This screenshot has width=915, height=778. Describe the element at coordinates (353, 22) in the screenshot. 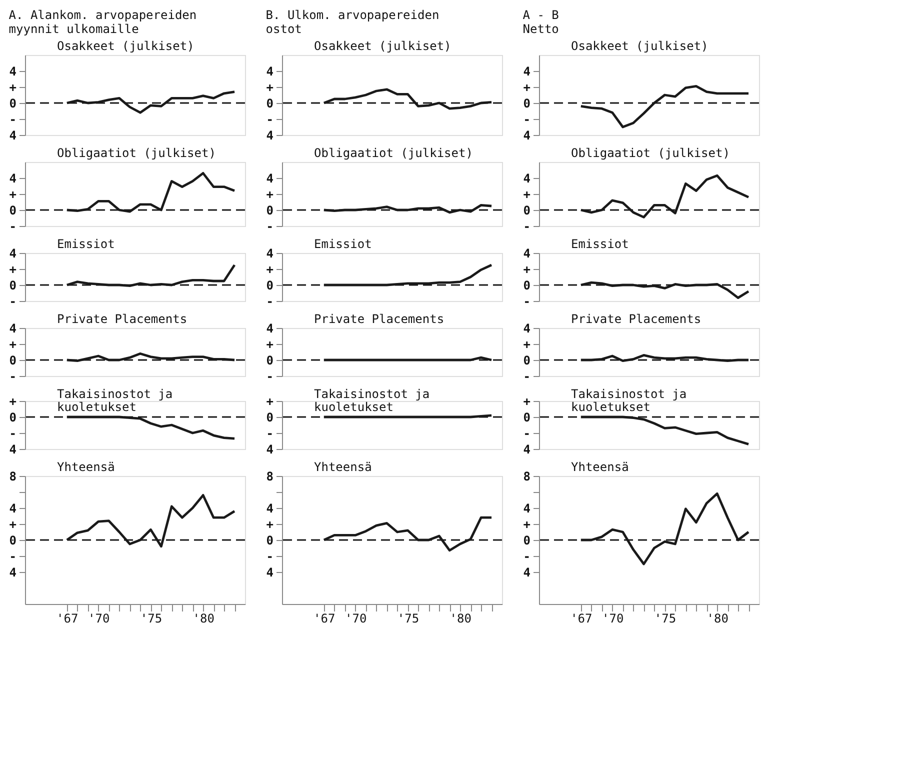

I see `chart-title: B. Ulkom. arvopapereiden ostot` at that location.